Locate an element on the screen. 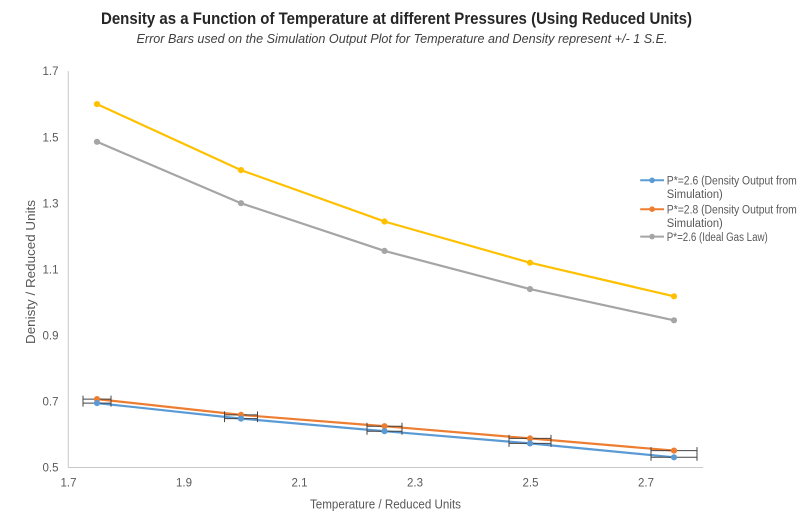  svg-text: P*=2.6 (Ideal Gas Law) is located at coordinates (717, 238).